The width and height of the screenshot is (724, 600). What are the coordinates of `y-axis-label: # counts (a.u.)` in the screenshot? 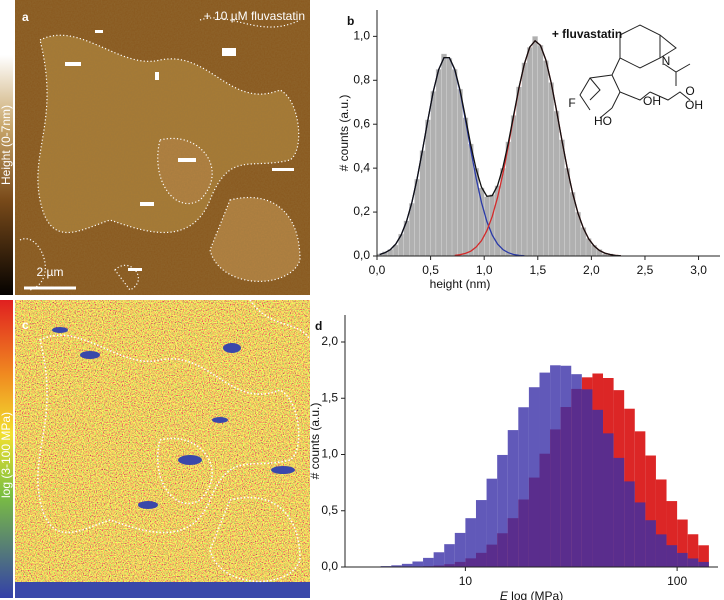 It's located at (315, 441).